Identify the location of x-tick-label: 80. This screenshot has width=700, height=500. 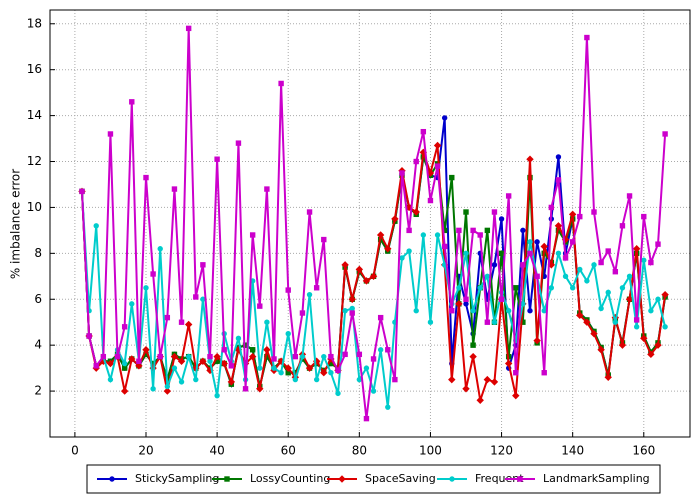
(359, 451).